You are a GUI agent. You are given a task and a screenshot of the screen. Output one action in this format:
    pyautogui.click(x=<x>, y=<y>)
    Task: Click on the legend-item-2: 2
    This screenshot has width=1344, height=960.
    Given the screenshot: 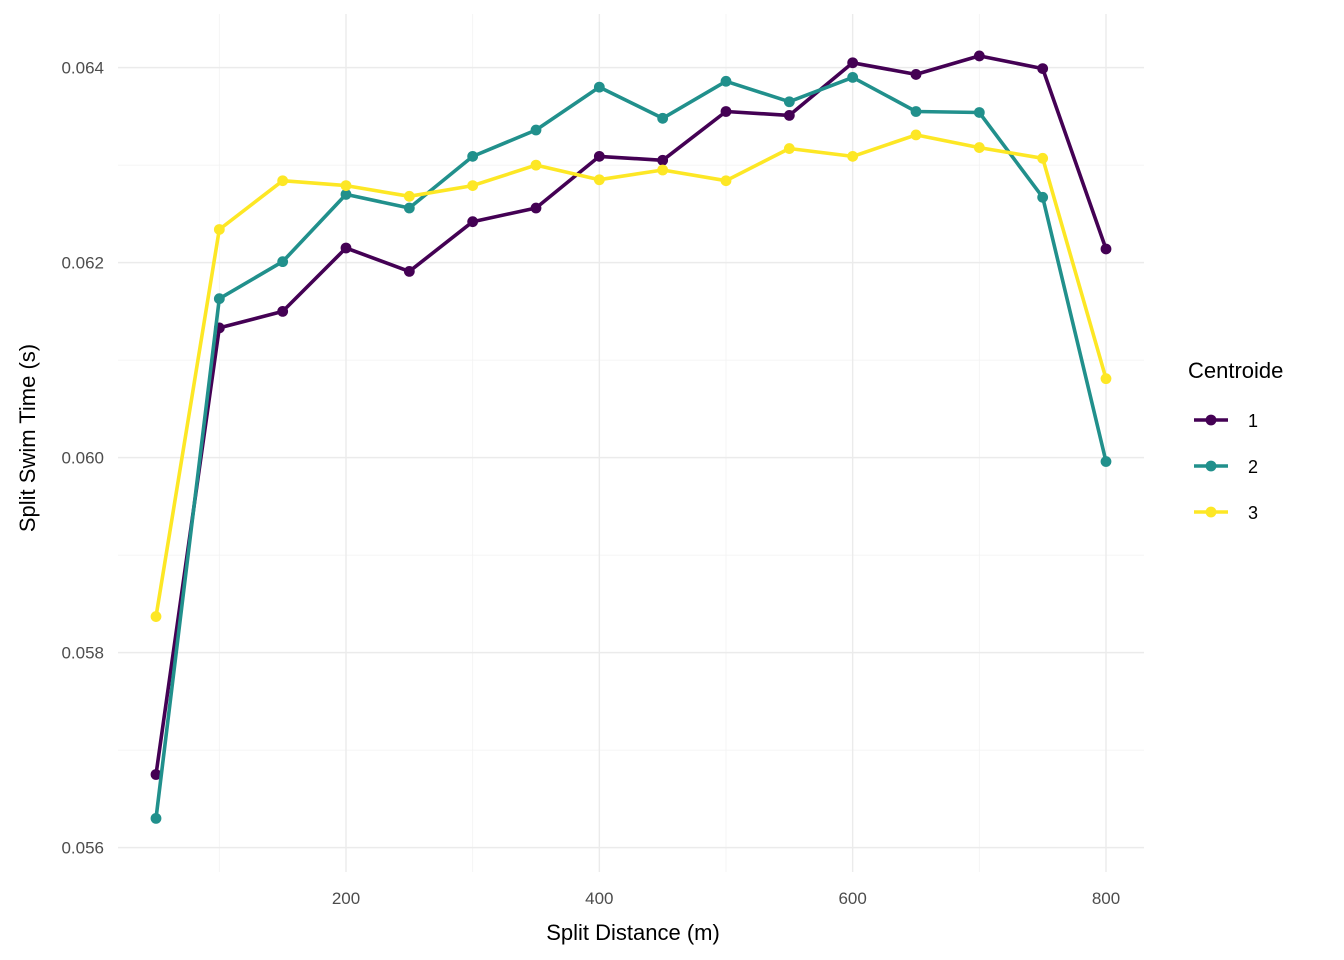 What is the action you would take?
    pyautogui.click(x=1226, y=467)
    